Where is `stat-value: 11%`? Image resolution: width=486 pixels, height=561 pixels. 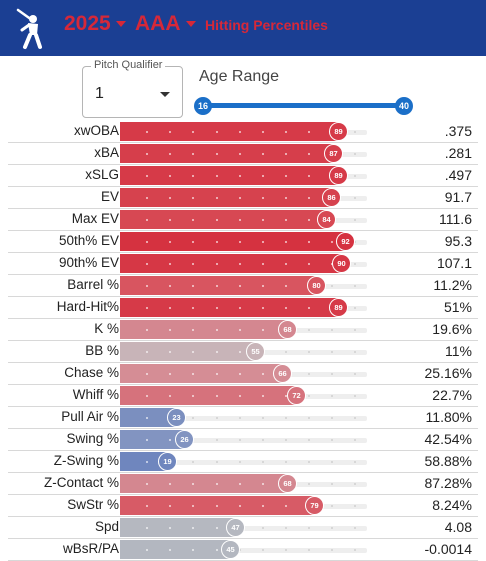
stat-value: 11% is located at coordinates (458, 351).